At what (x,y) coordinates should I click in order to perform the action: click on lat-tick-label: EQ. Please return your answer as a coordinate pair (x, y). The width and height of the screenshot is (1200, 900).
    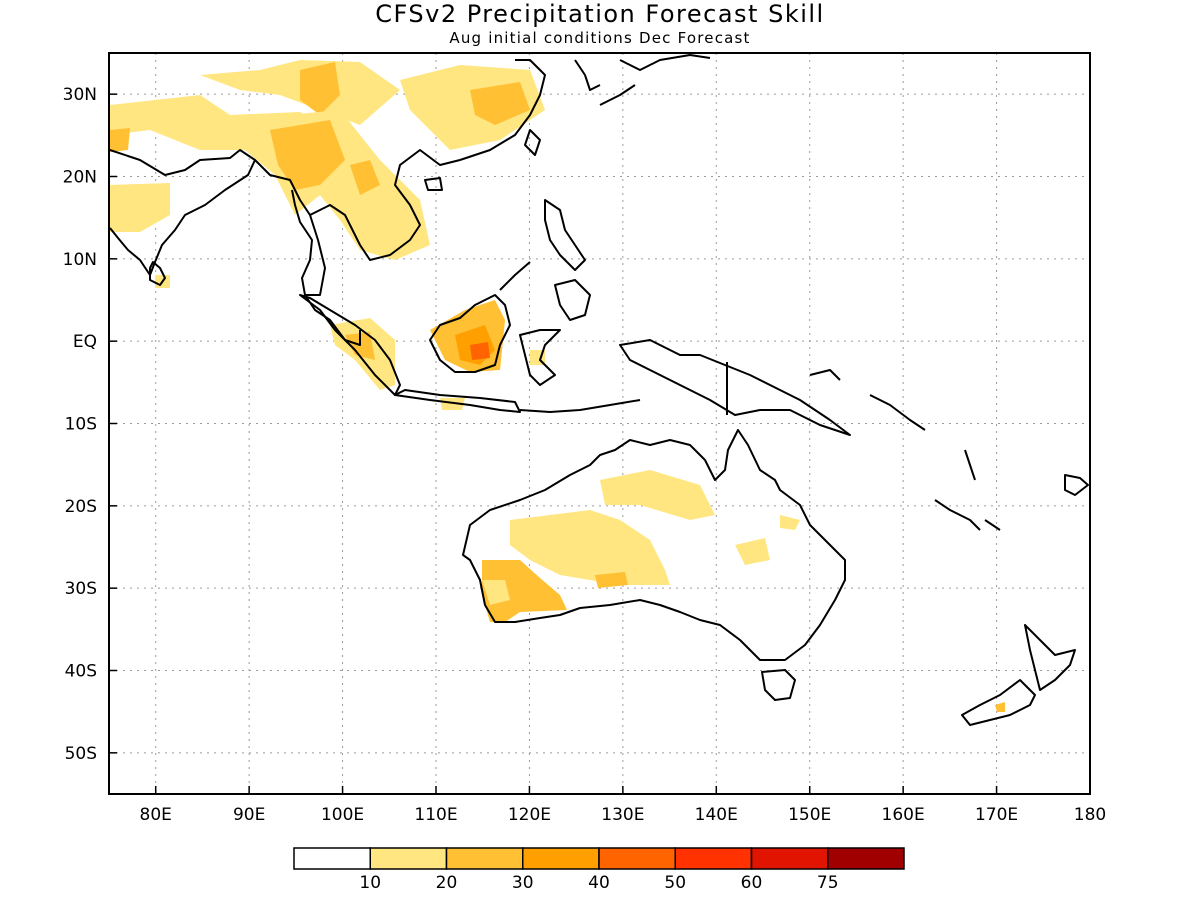
    Looking at the image, I should click on (85, 342).